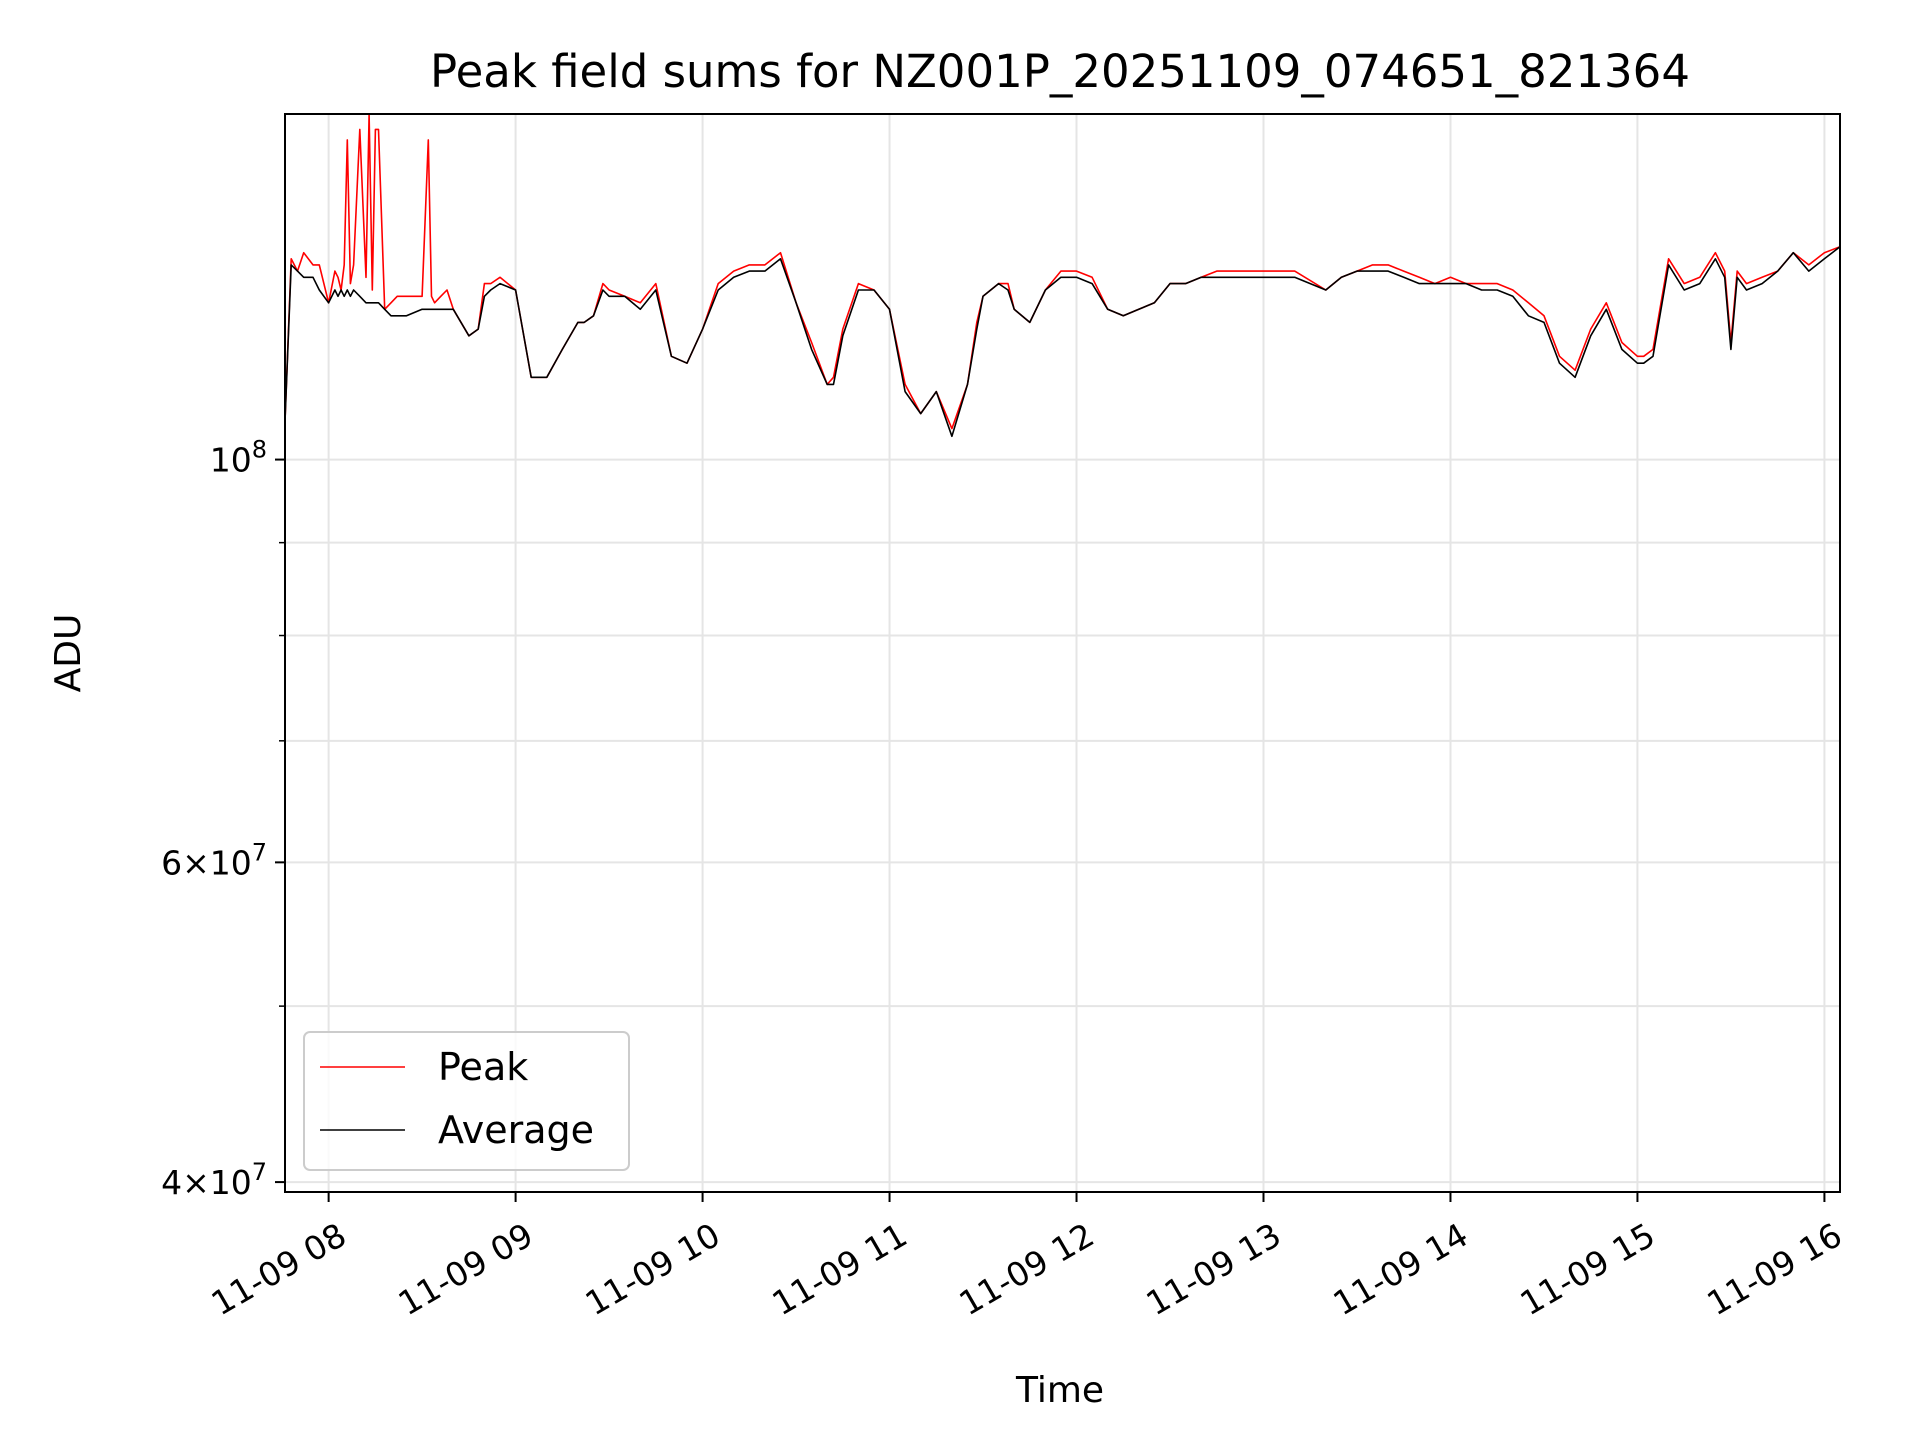 This screenshot has height=1440, width=1920. What do you see at coordinates (516, 1130) in the screenshot?
I see `legend-label-average: Average` at bounding box center [516, 1130].